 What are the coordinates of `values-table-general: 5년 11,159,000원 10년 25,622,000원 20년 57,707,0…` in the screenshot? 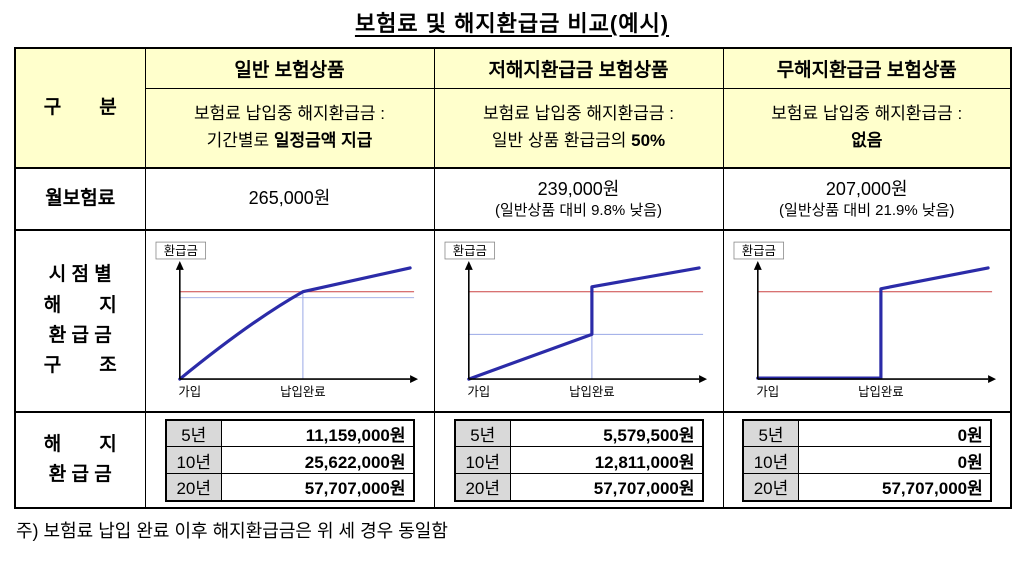 It's located at (289, 460).